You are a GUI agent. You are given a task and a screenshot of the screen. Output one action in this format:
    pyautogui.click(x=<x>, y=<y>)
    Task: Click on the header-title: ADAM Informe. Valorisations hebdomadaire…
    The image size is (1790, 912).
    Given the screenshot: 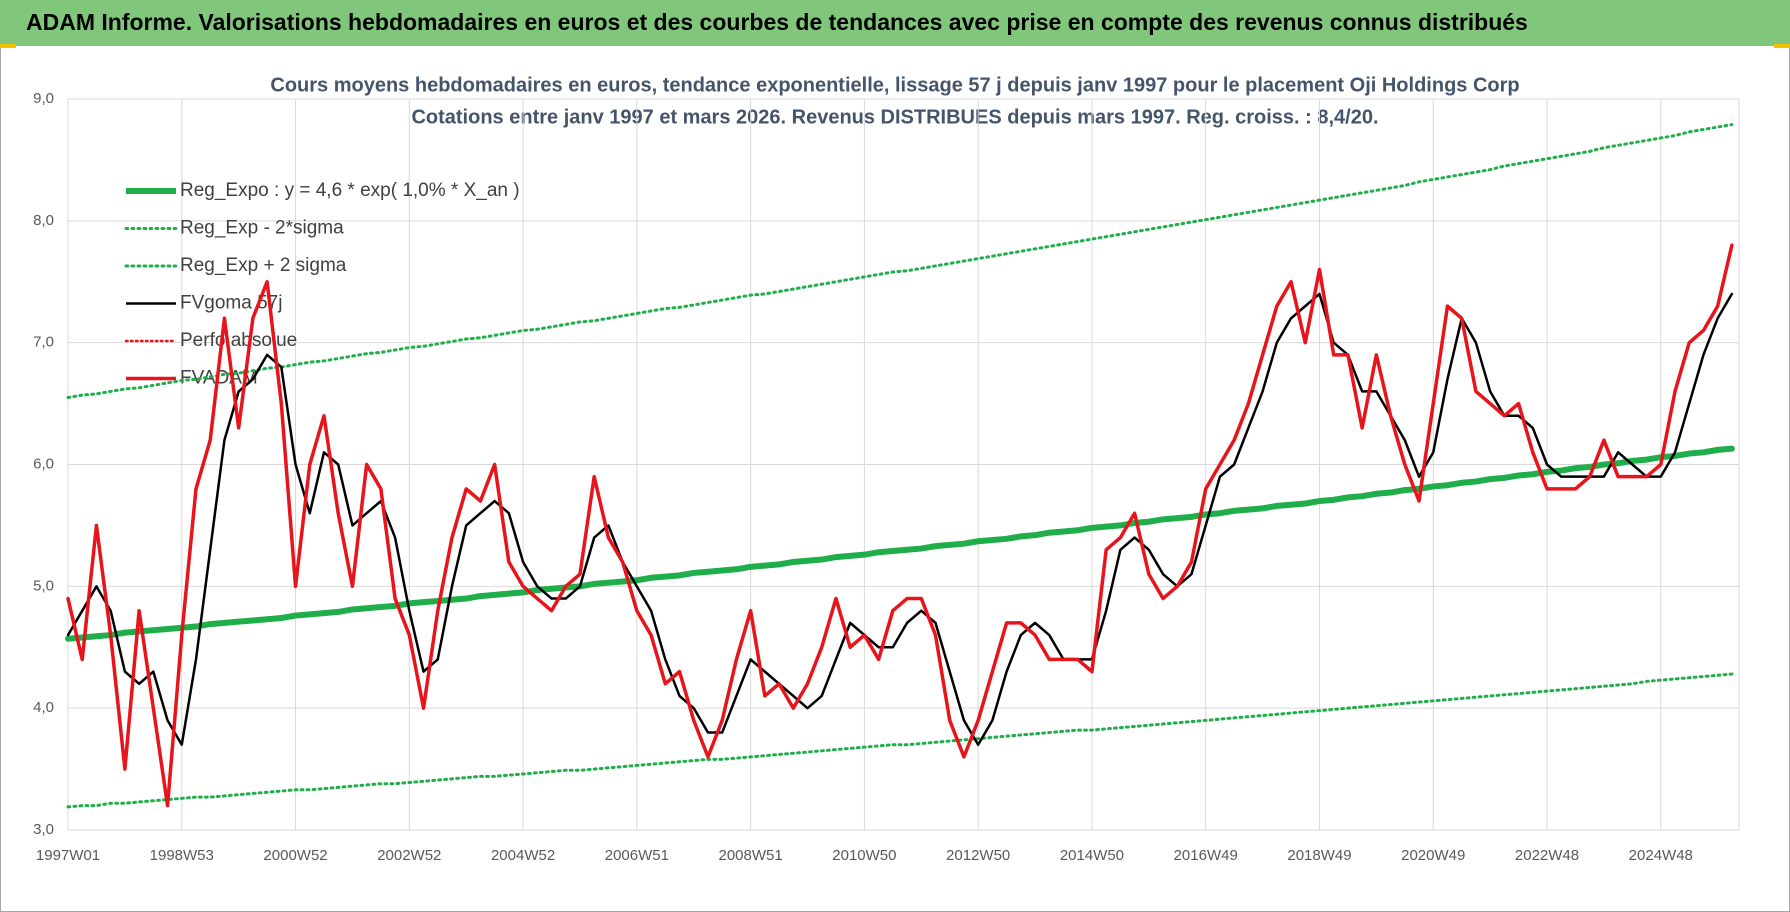 What is the action you would take?
    pyautogui.click(x=777, y=22)
    